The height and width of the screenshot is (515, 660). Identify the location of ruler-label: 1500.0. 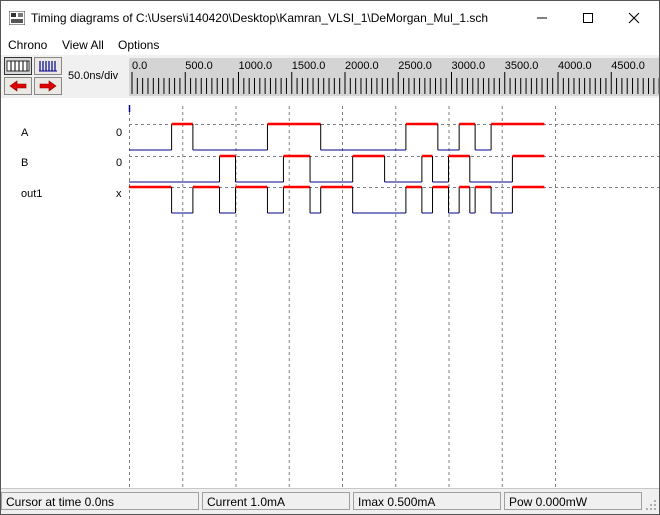
(309, 66).